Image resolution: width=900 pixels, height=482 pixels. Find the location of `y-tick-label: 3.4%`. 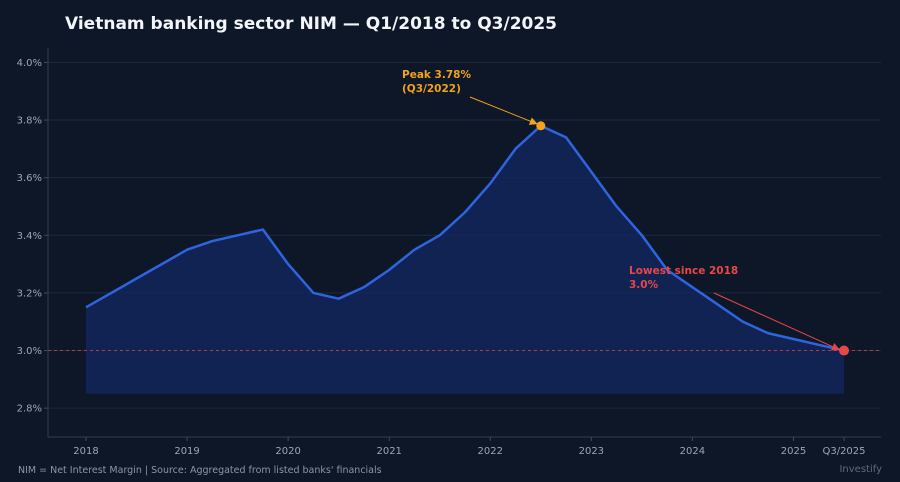

y-tick-label: 3.4% is located at coordinates (29, 236).